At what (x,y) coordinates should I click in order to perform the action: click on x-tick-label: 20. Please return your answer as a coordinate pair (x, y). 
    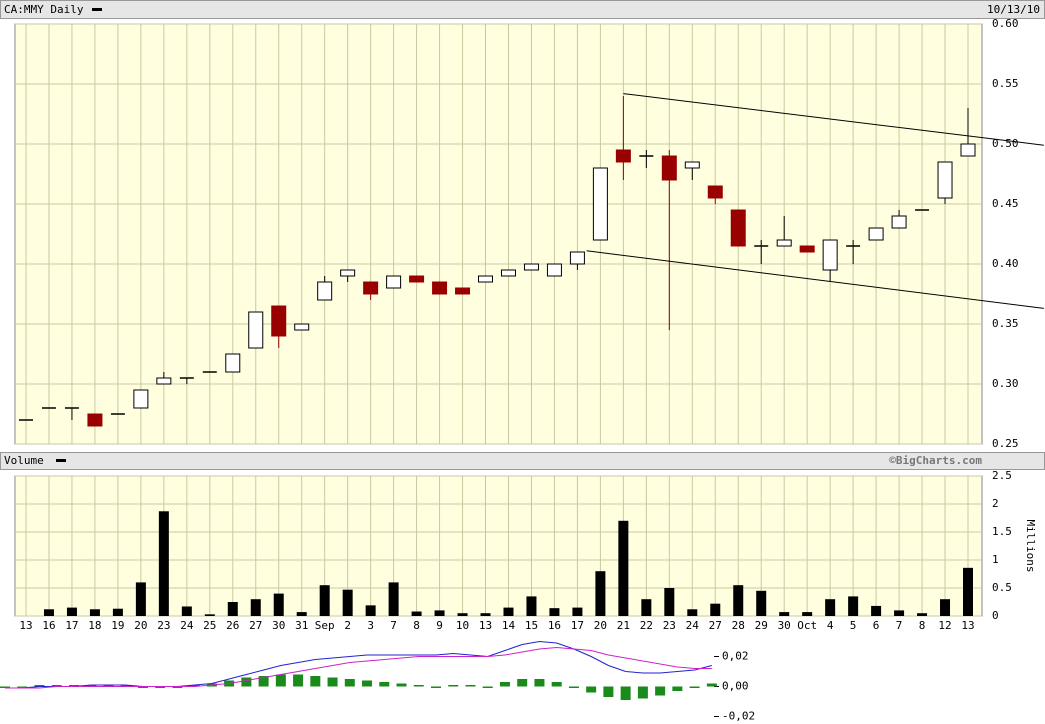
    Looking at the image, I should click on (140, 625).